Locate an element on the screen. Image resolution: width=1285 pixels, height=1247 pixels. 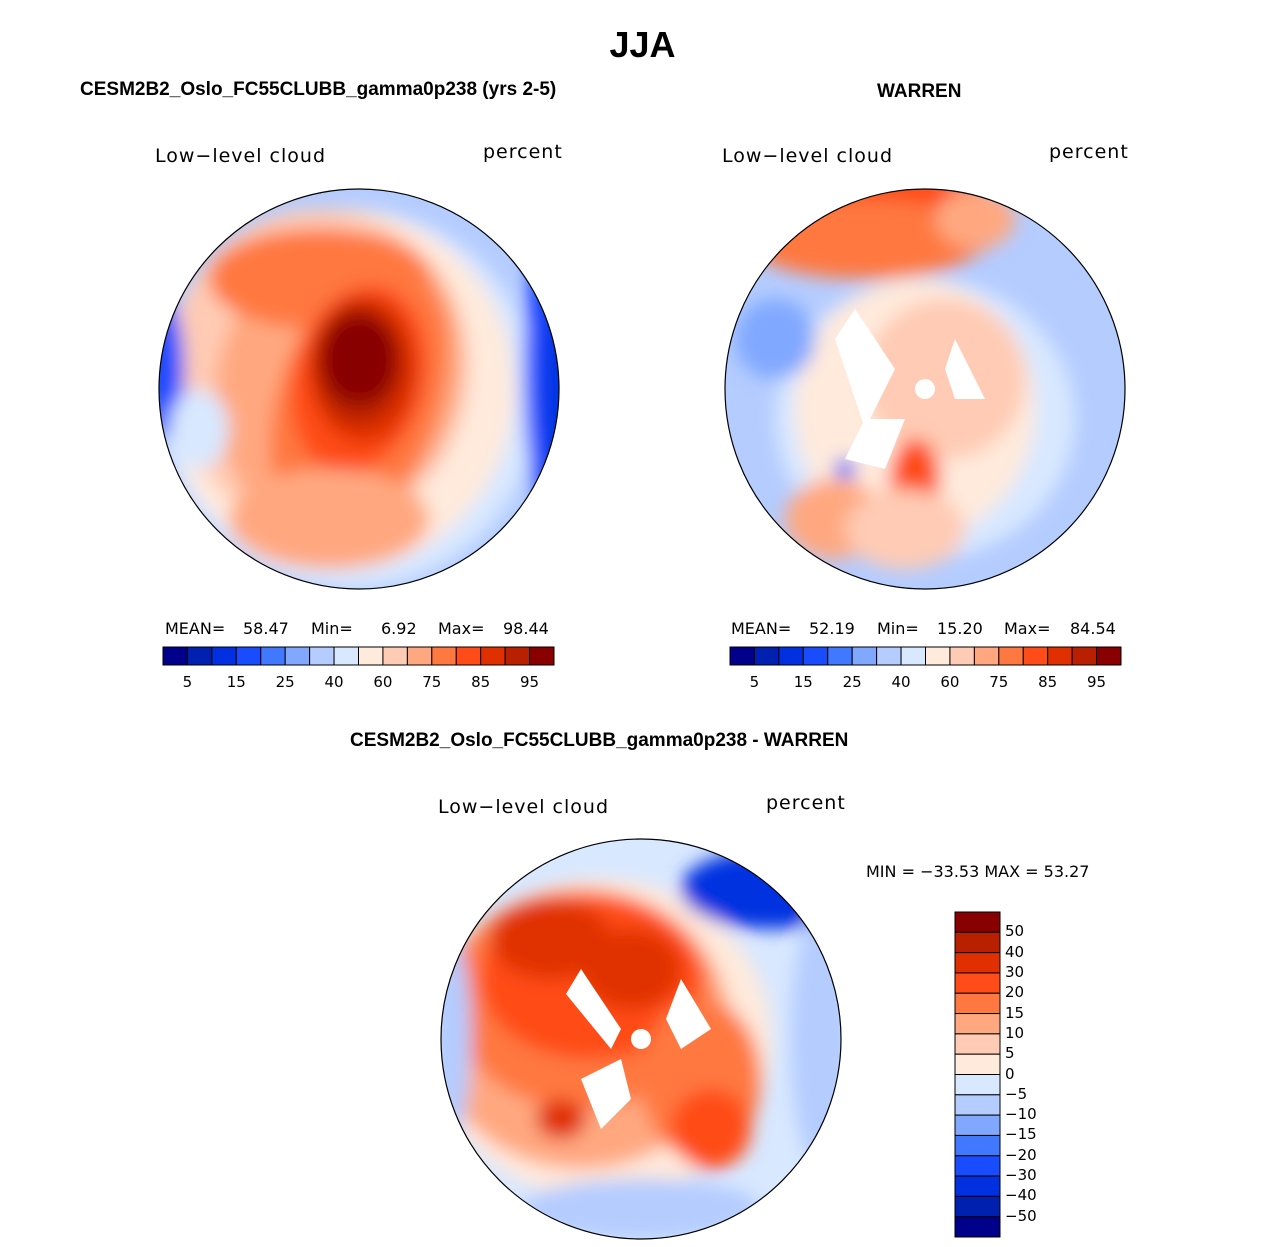
diff-colorbar-tick-label: 30 is located at coordinates (1015, 971).